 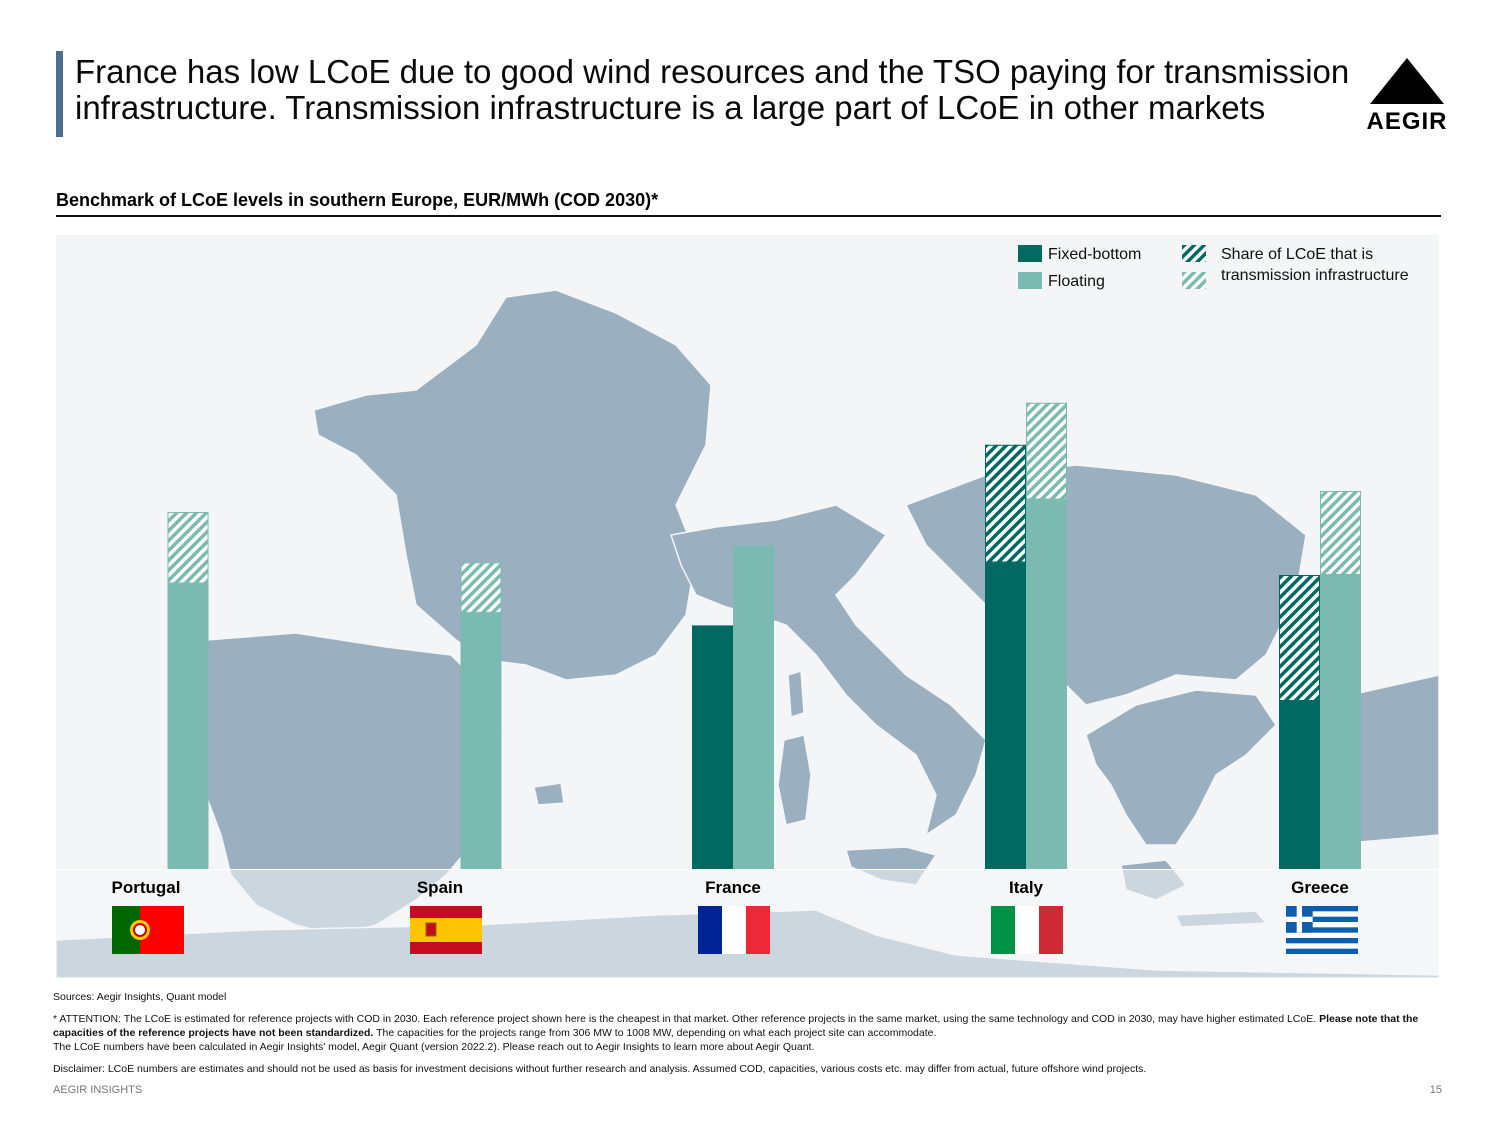 I want to click on spain-flag-icon, so click(x=446, y=930).